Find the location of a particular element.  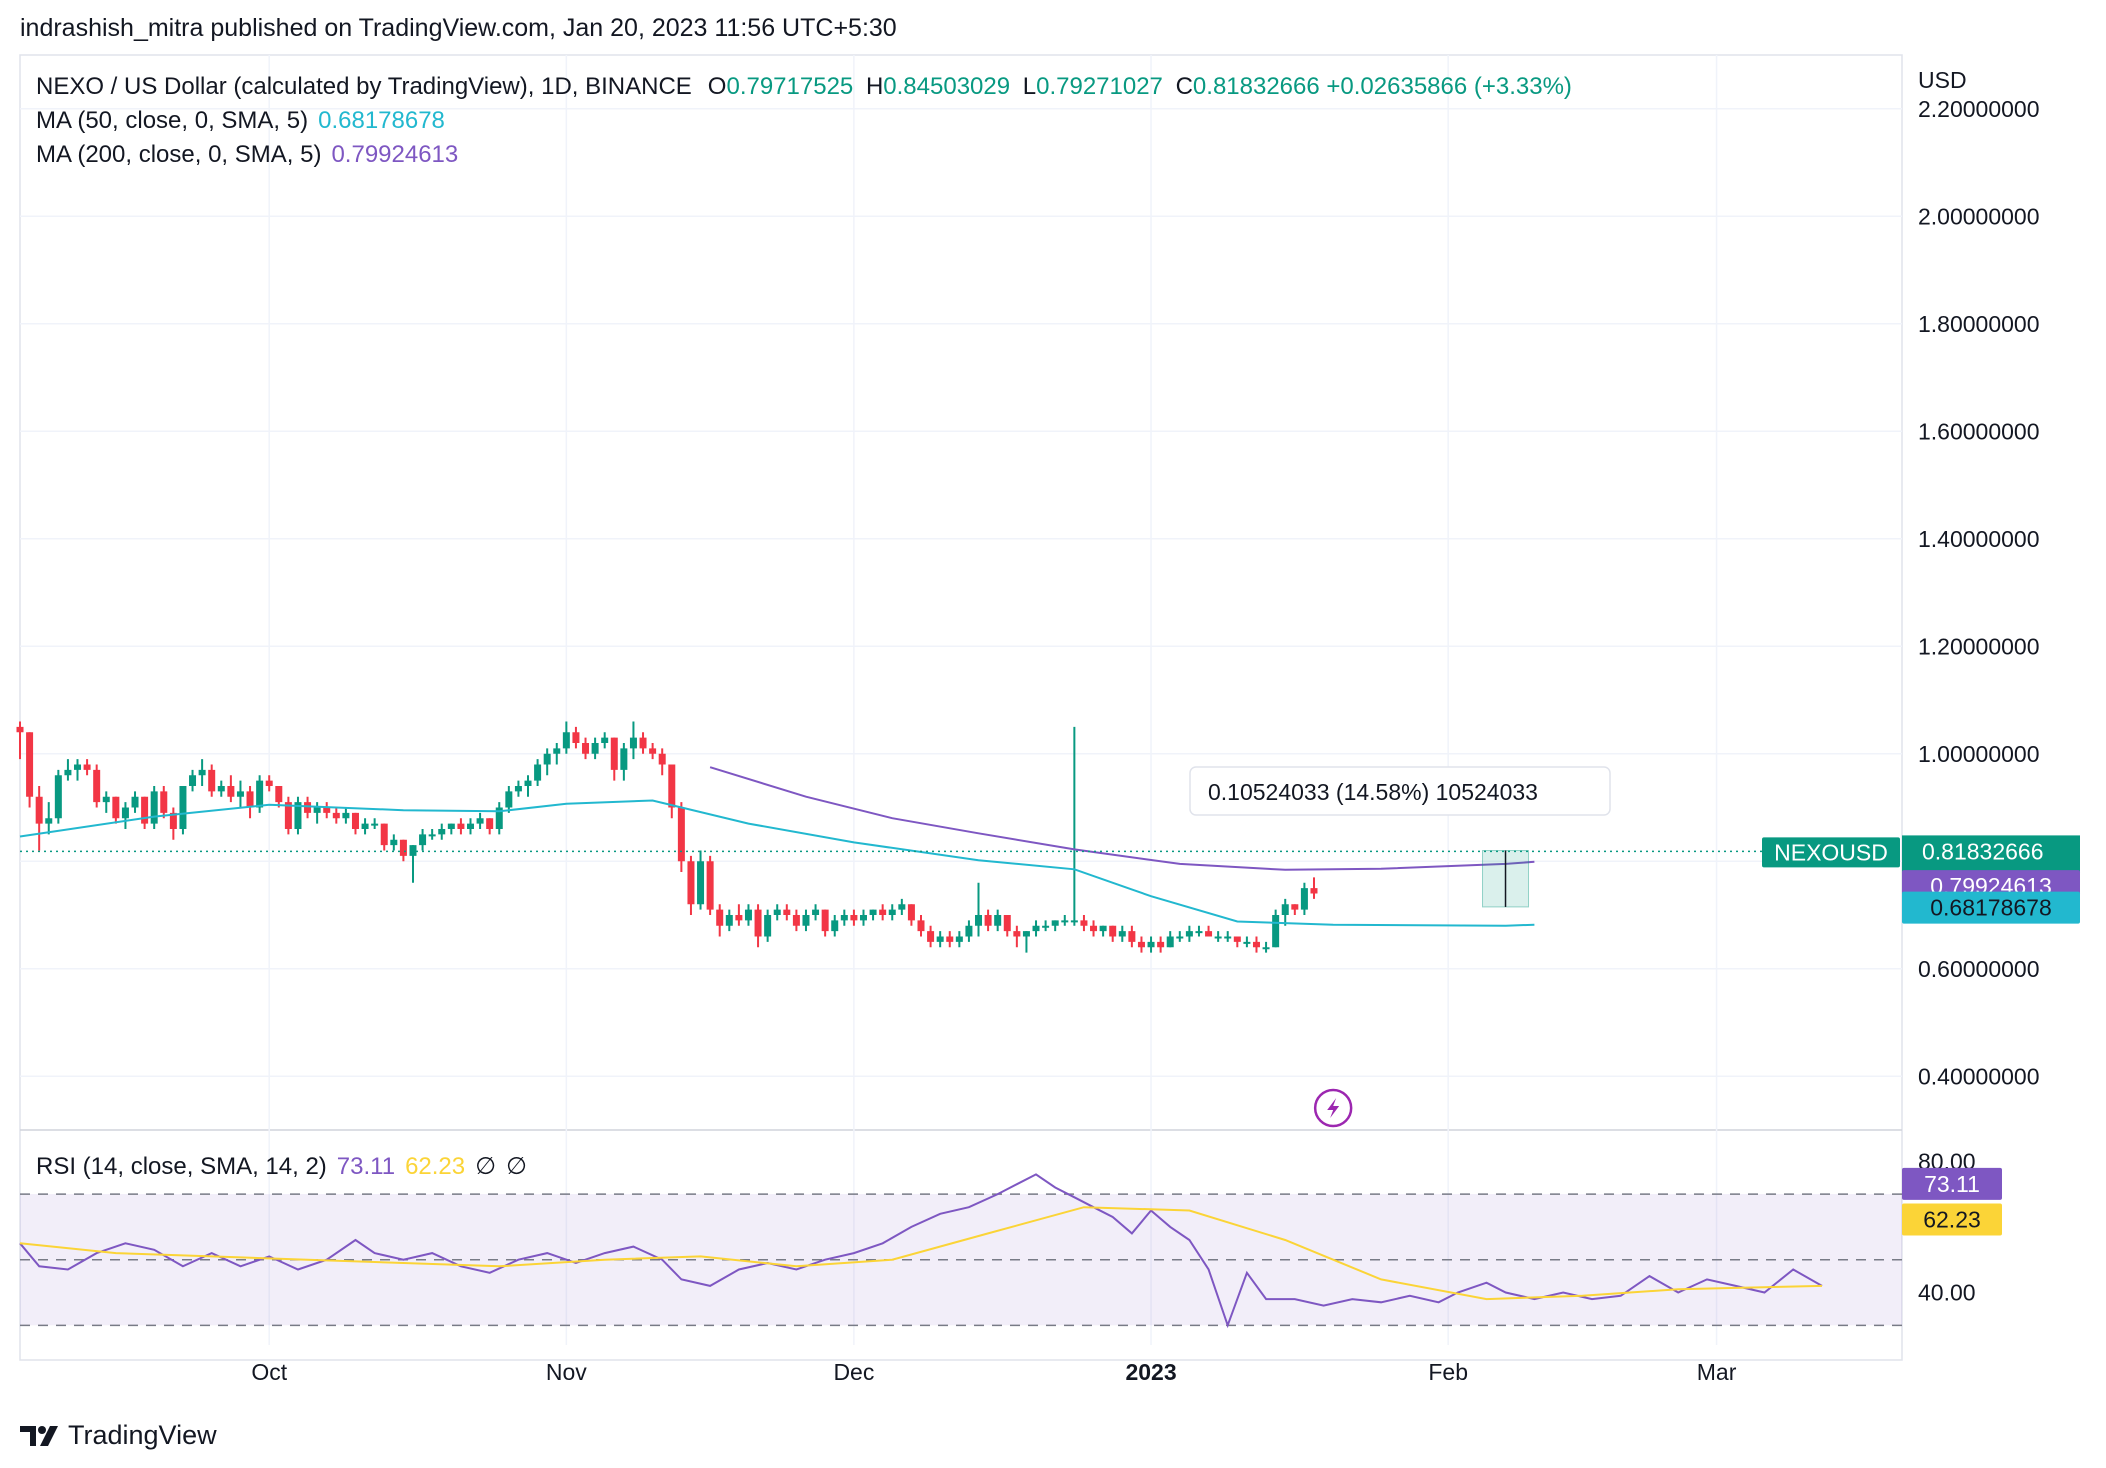

rsi-sma-line is located at coordinates (921, 1253).